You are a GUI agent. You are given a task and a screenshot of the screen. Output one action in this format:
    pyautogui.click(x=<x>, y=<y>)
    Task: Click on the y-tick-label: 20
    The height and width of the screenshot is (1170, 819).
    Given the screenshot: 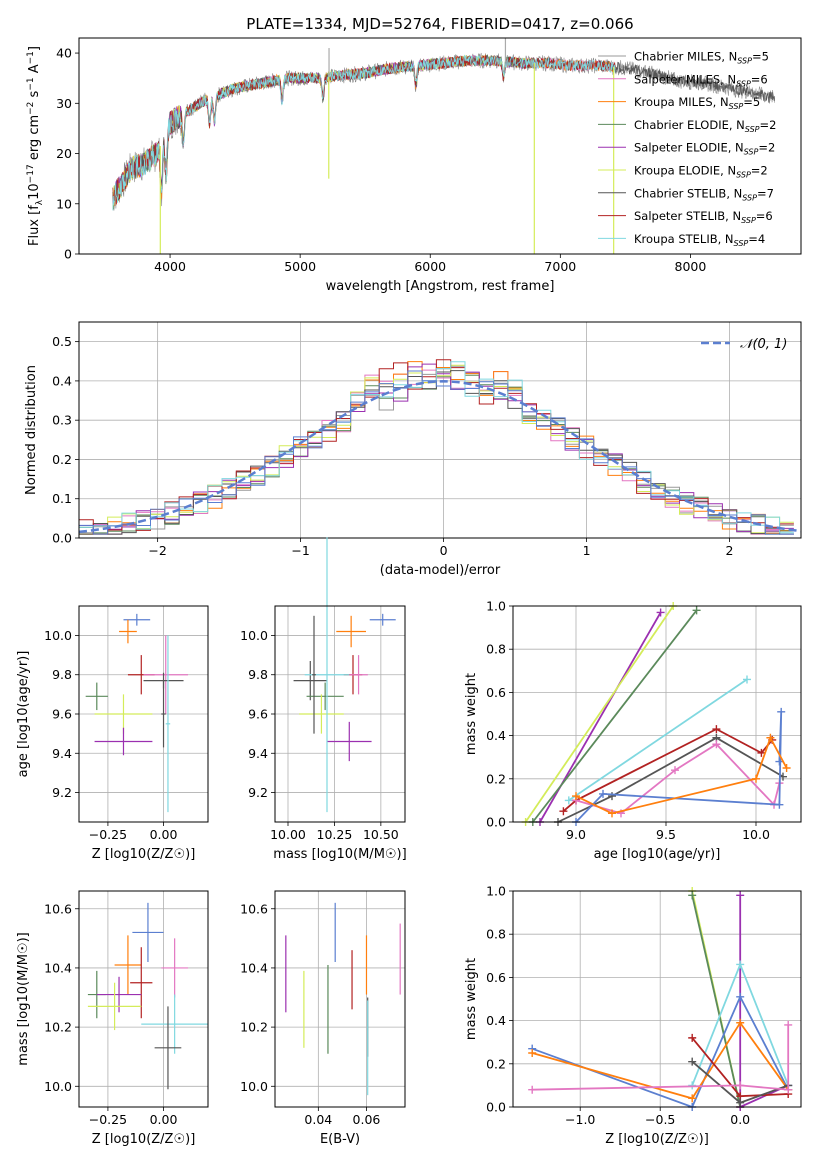 What is the action you would take?
    pyautogui.click(x=64, y=153)
    